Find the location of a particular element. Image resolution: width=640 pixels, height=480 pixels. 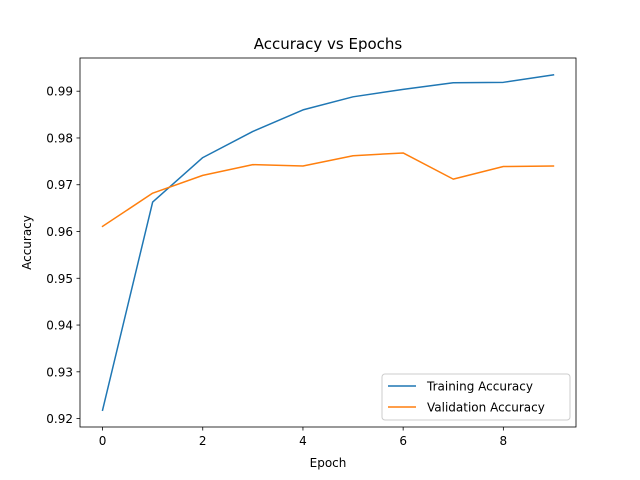

x-axis-label: Epoch is located at coordinates (328, 463).